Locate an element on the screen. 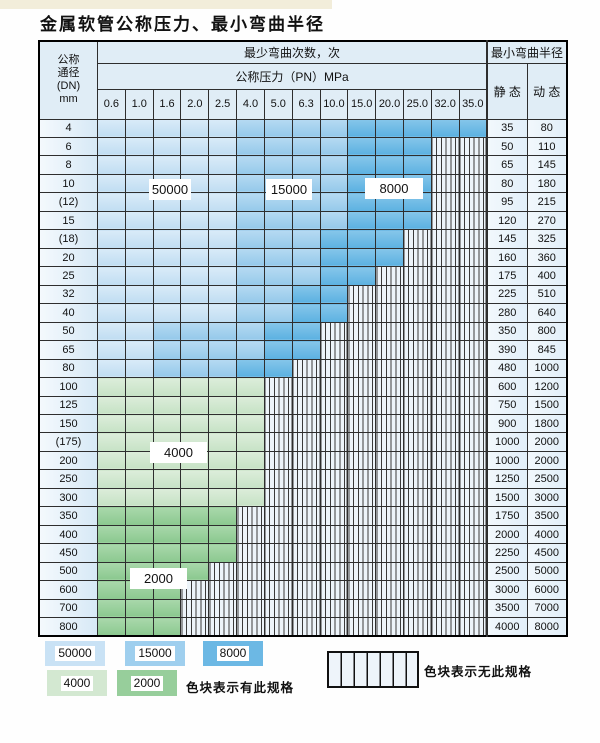 The height and width of the screenshot is (743, 600). legend-swatch-8000: 8000 is located at coordinates (233, 653).